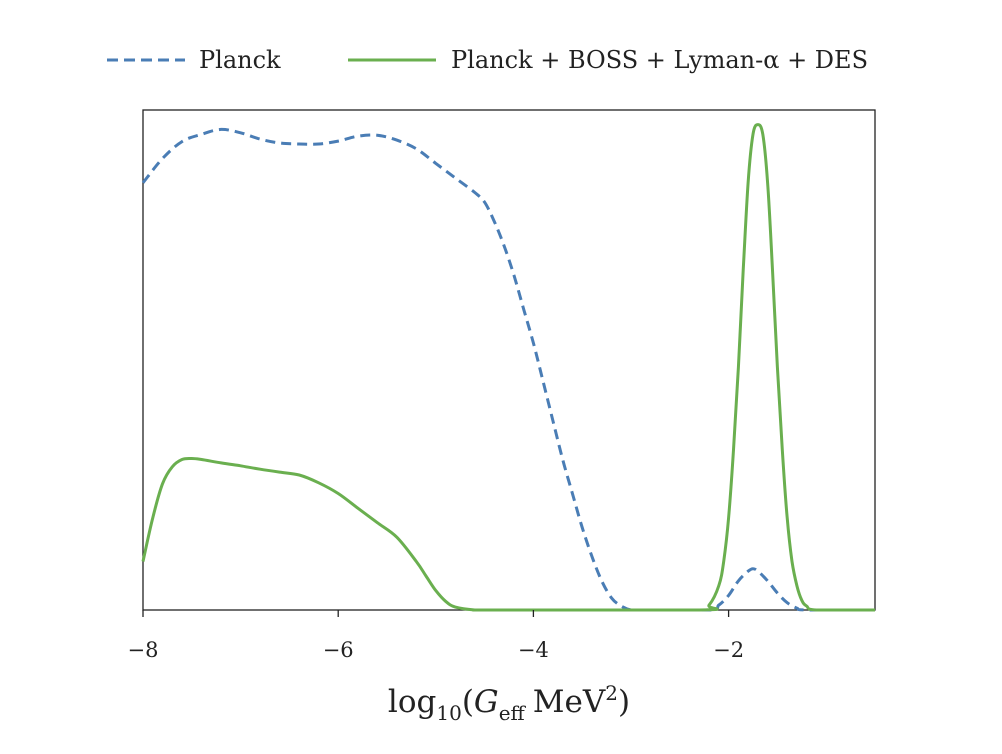 The width and height of the screenshot is (1002, 754). I want to click on legend: Planck Planck + BOSS + Lyman-α + DES, so click(487, 60).